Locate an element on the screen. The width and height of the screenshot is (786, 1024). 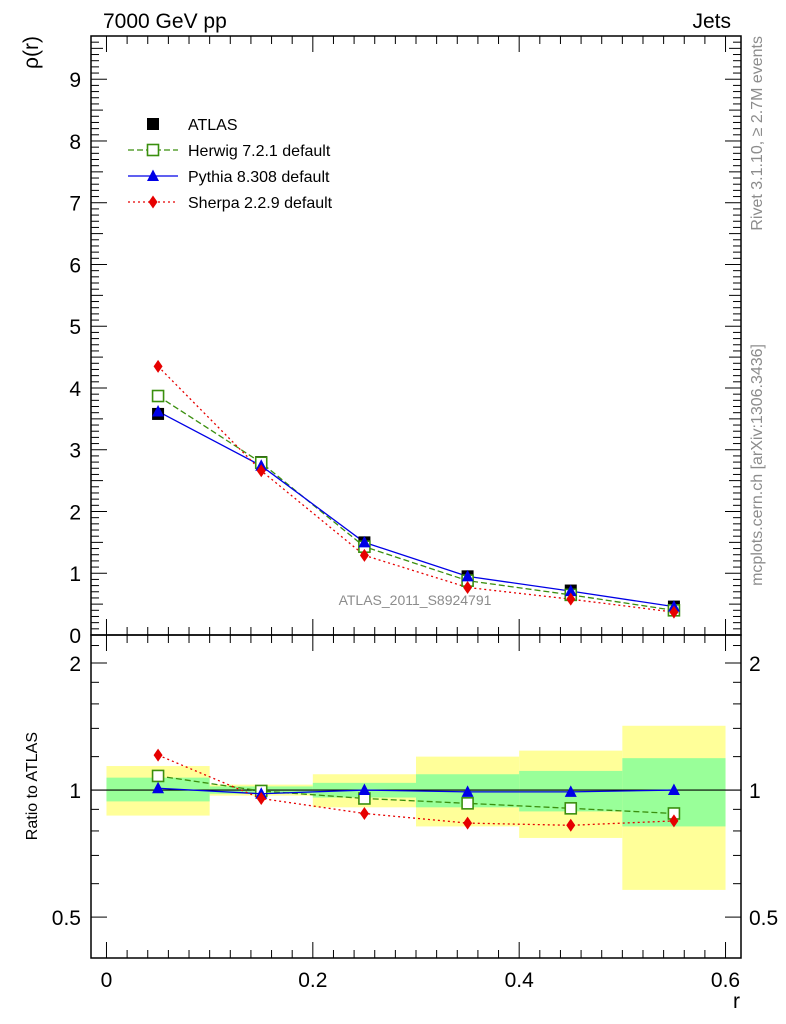
mcplots-label: mcplots.cern.ch [arXiv:1306.3436] is located at coordinates (757, 465).